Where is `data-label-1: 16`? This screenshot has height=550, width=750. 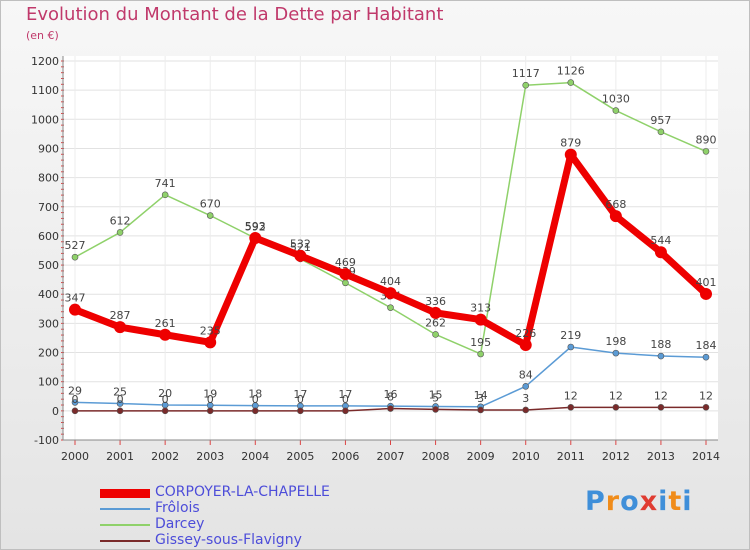
data-label-1: 16 is located at coordinates (391, 394).